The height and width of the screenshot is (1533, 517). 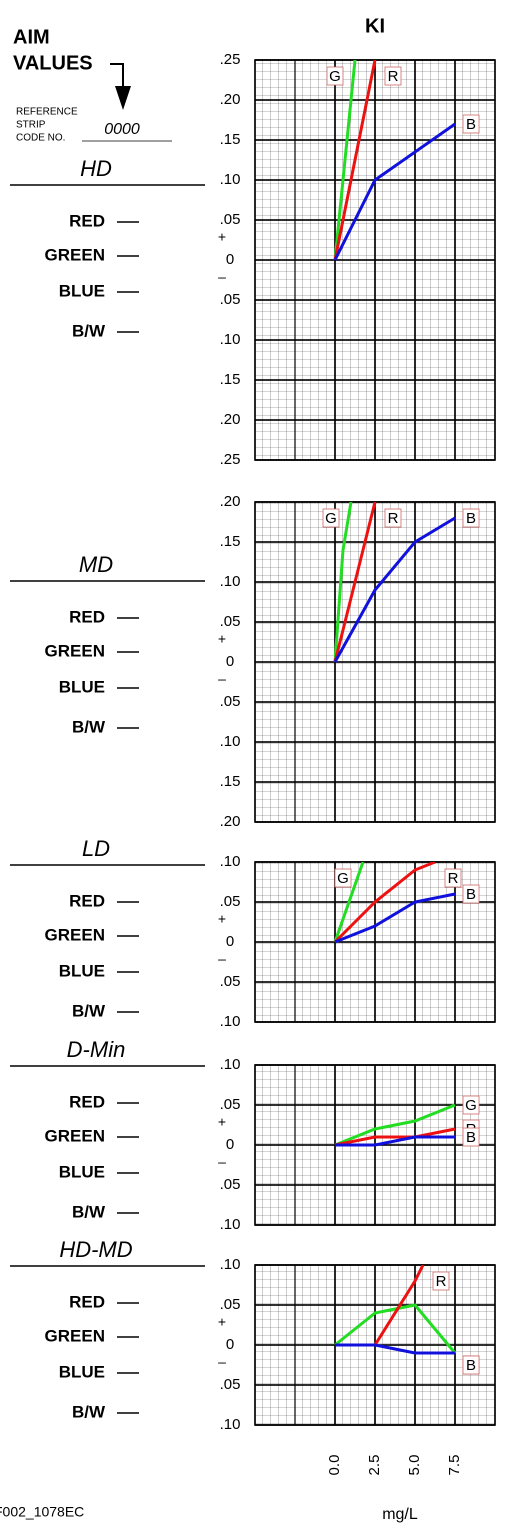 What do you see at coordinates (31, 37) in the screenshot?
I see `aim-label: AIM` at bounding box center [31, 37].